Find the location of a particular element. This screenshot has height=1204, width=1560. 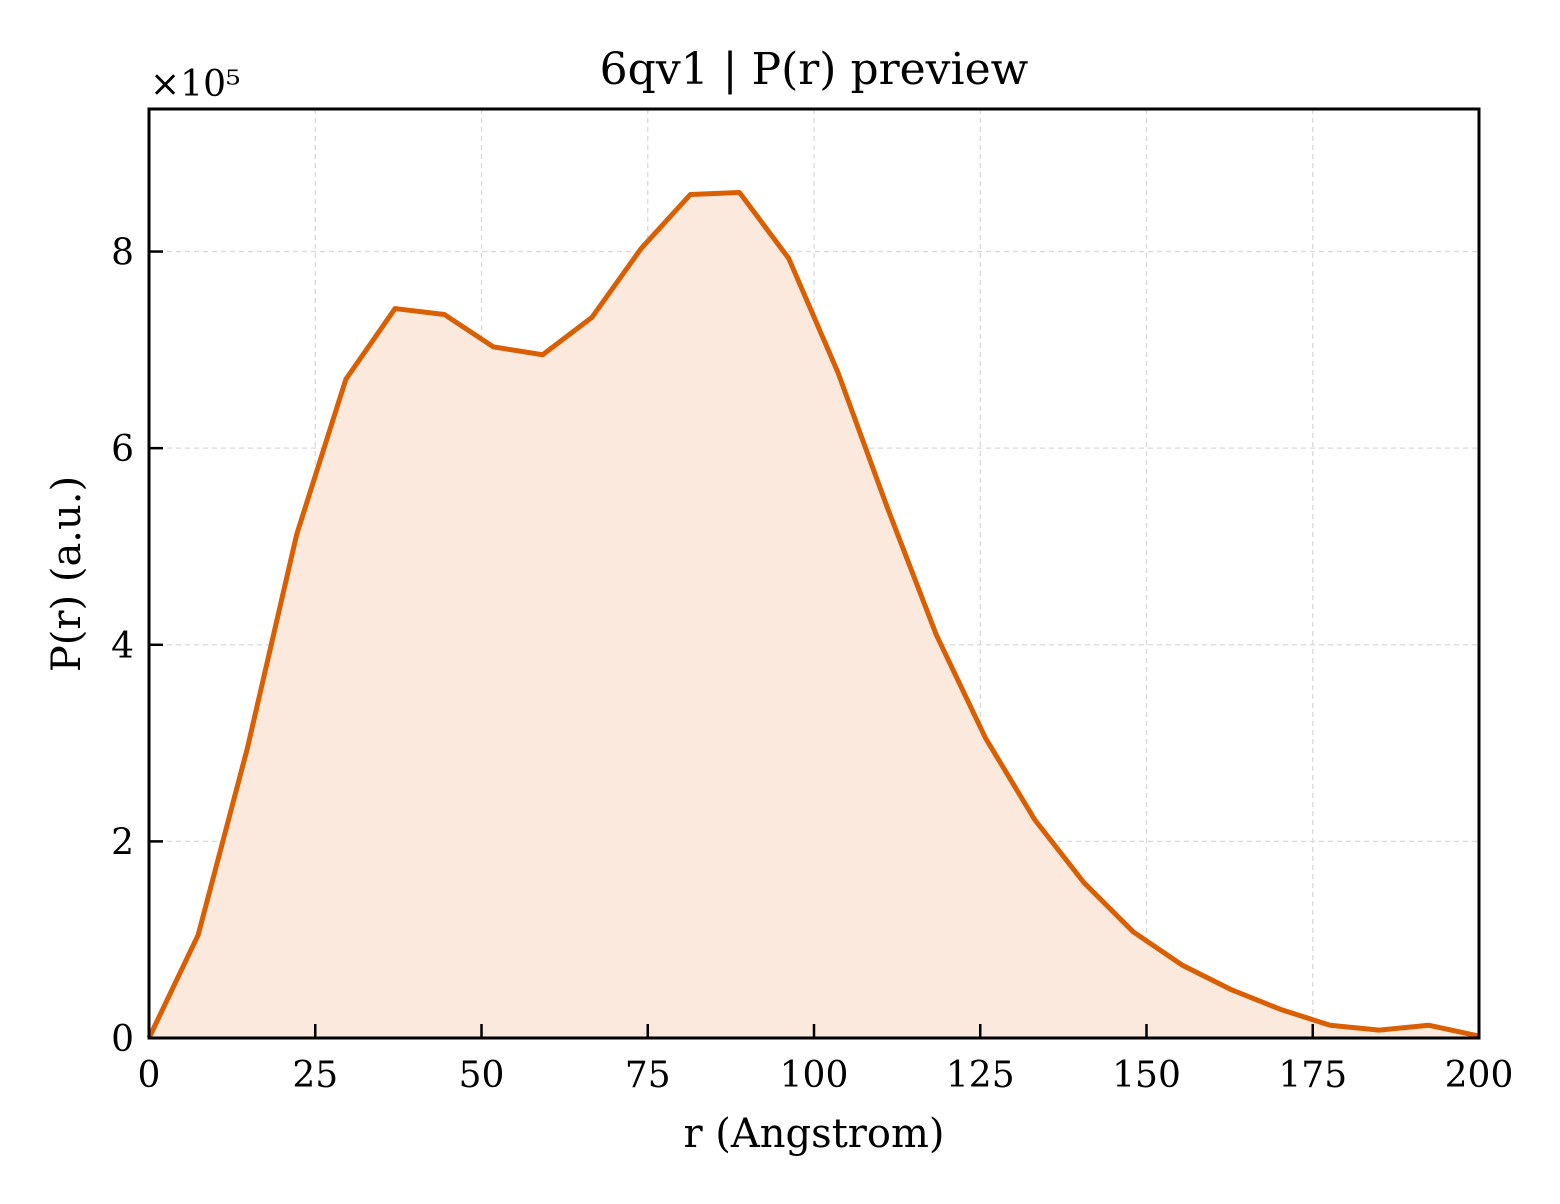

x-tick-label: 150 is located at coordinates (1146, 1075).